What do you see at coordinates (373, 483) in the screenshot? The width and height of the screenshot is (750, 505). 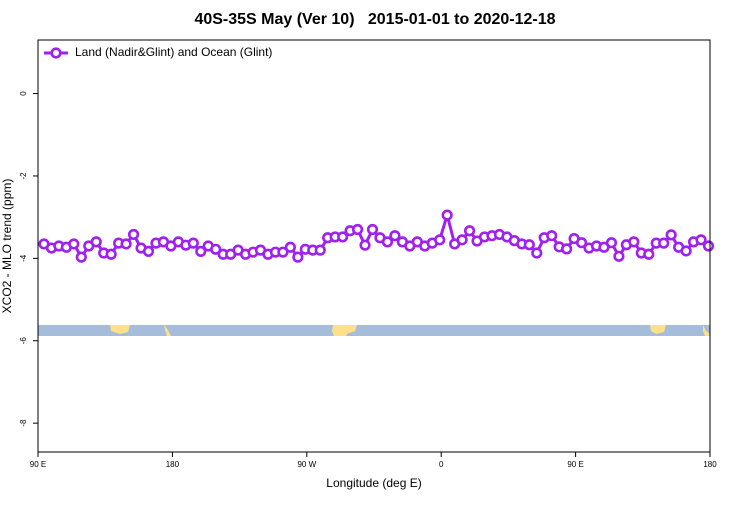 I see `x-axis-label: Longitude (deg E)` at bounding box center [373, 483].